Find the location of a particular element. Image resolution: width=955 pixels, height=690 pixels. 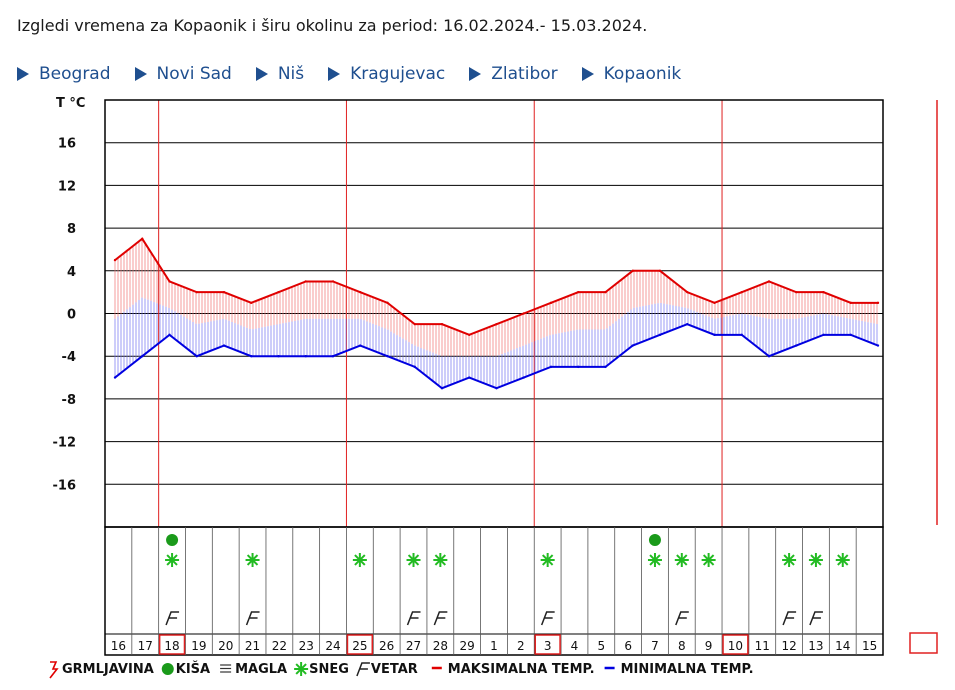

nav-link-label: Novi Sad is located at coordinates (194, 74).